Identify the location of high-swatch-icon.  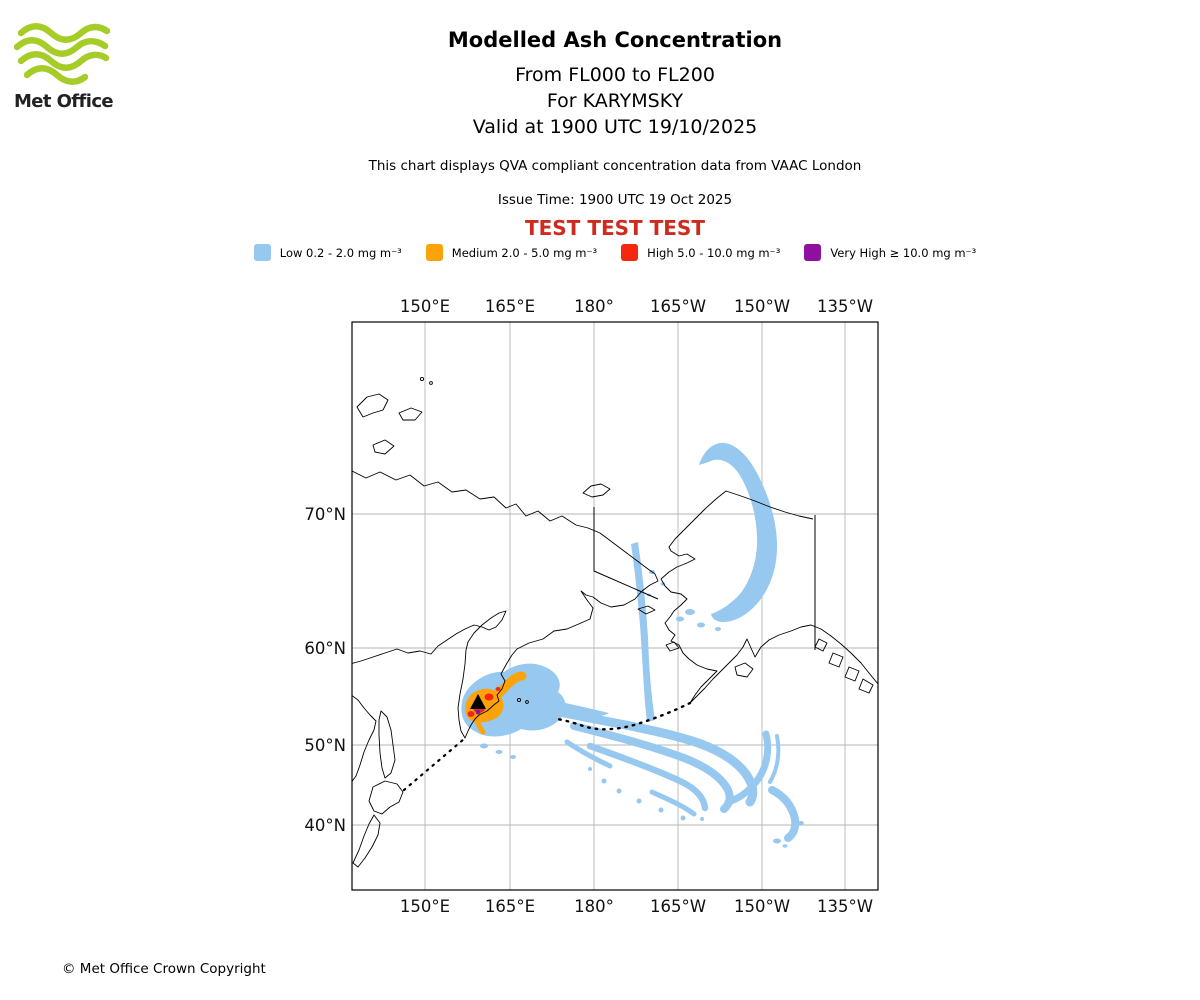
(630, 252).